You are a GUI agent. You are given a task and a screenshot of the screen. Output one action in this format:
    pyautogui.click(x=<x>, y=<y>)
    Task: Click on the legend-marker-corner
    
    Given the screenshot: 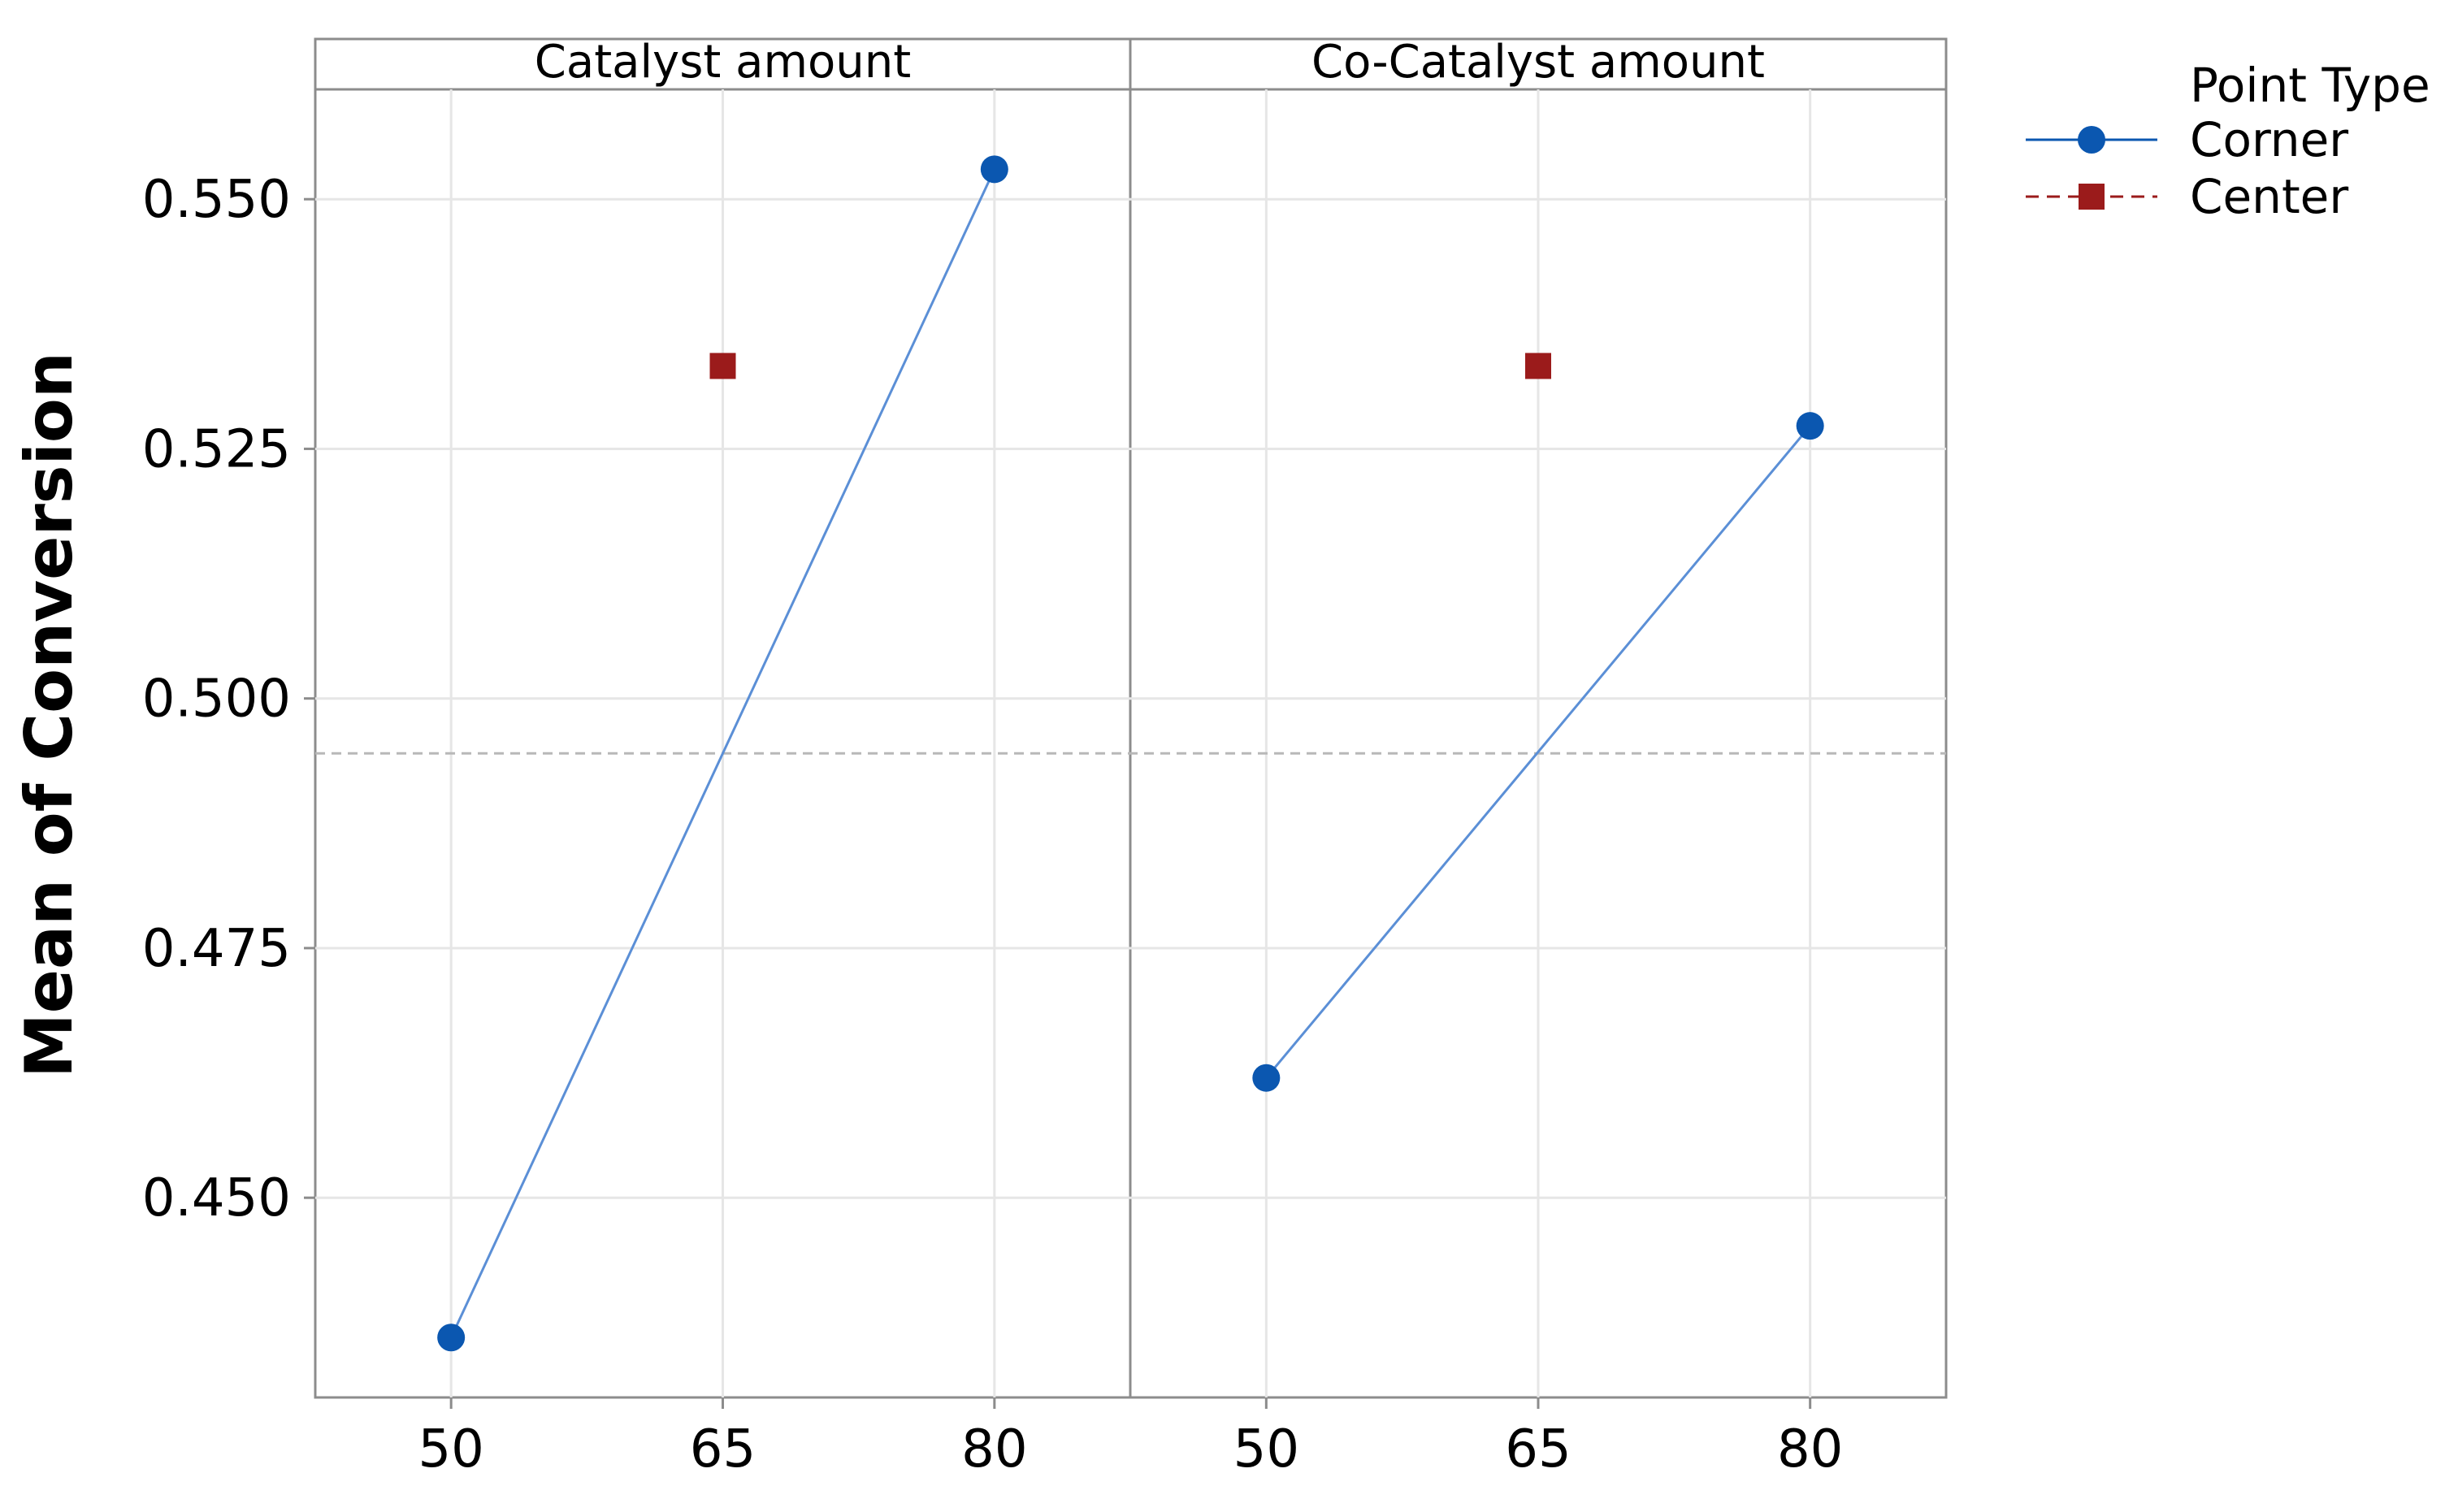 What is the action you would take?
    pyautogui.click(x=2091, y=140)
    